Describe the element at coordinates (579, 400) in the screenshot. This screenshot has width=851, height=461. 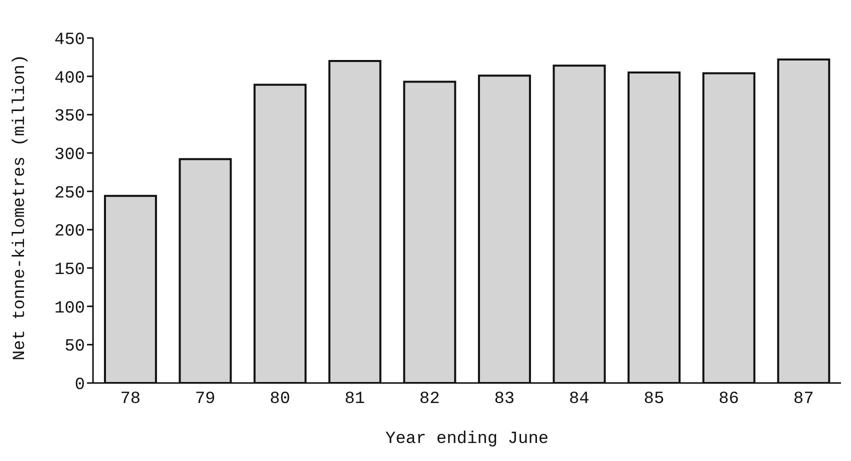
I see `x-tick-label: 84` at that location.